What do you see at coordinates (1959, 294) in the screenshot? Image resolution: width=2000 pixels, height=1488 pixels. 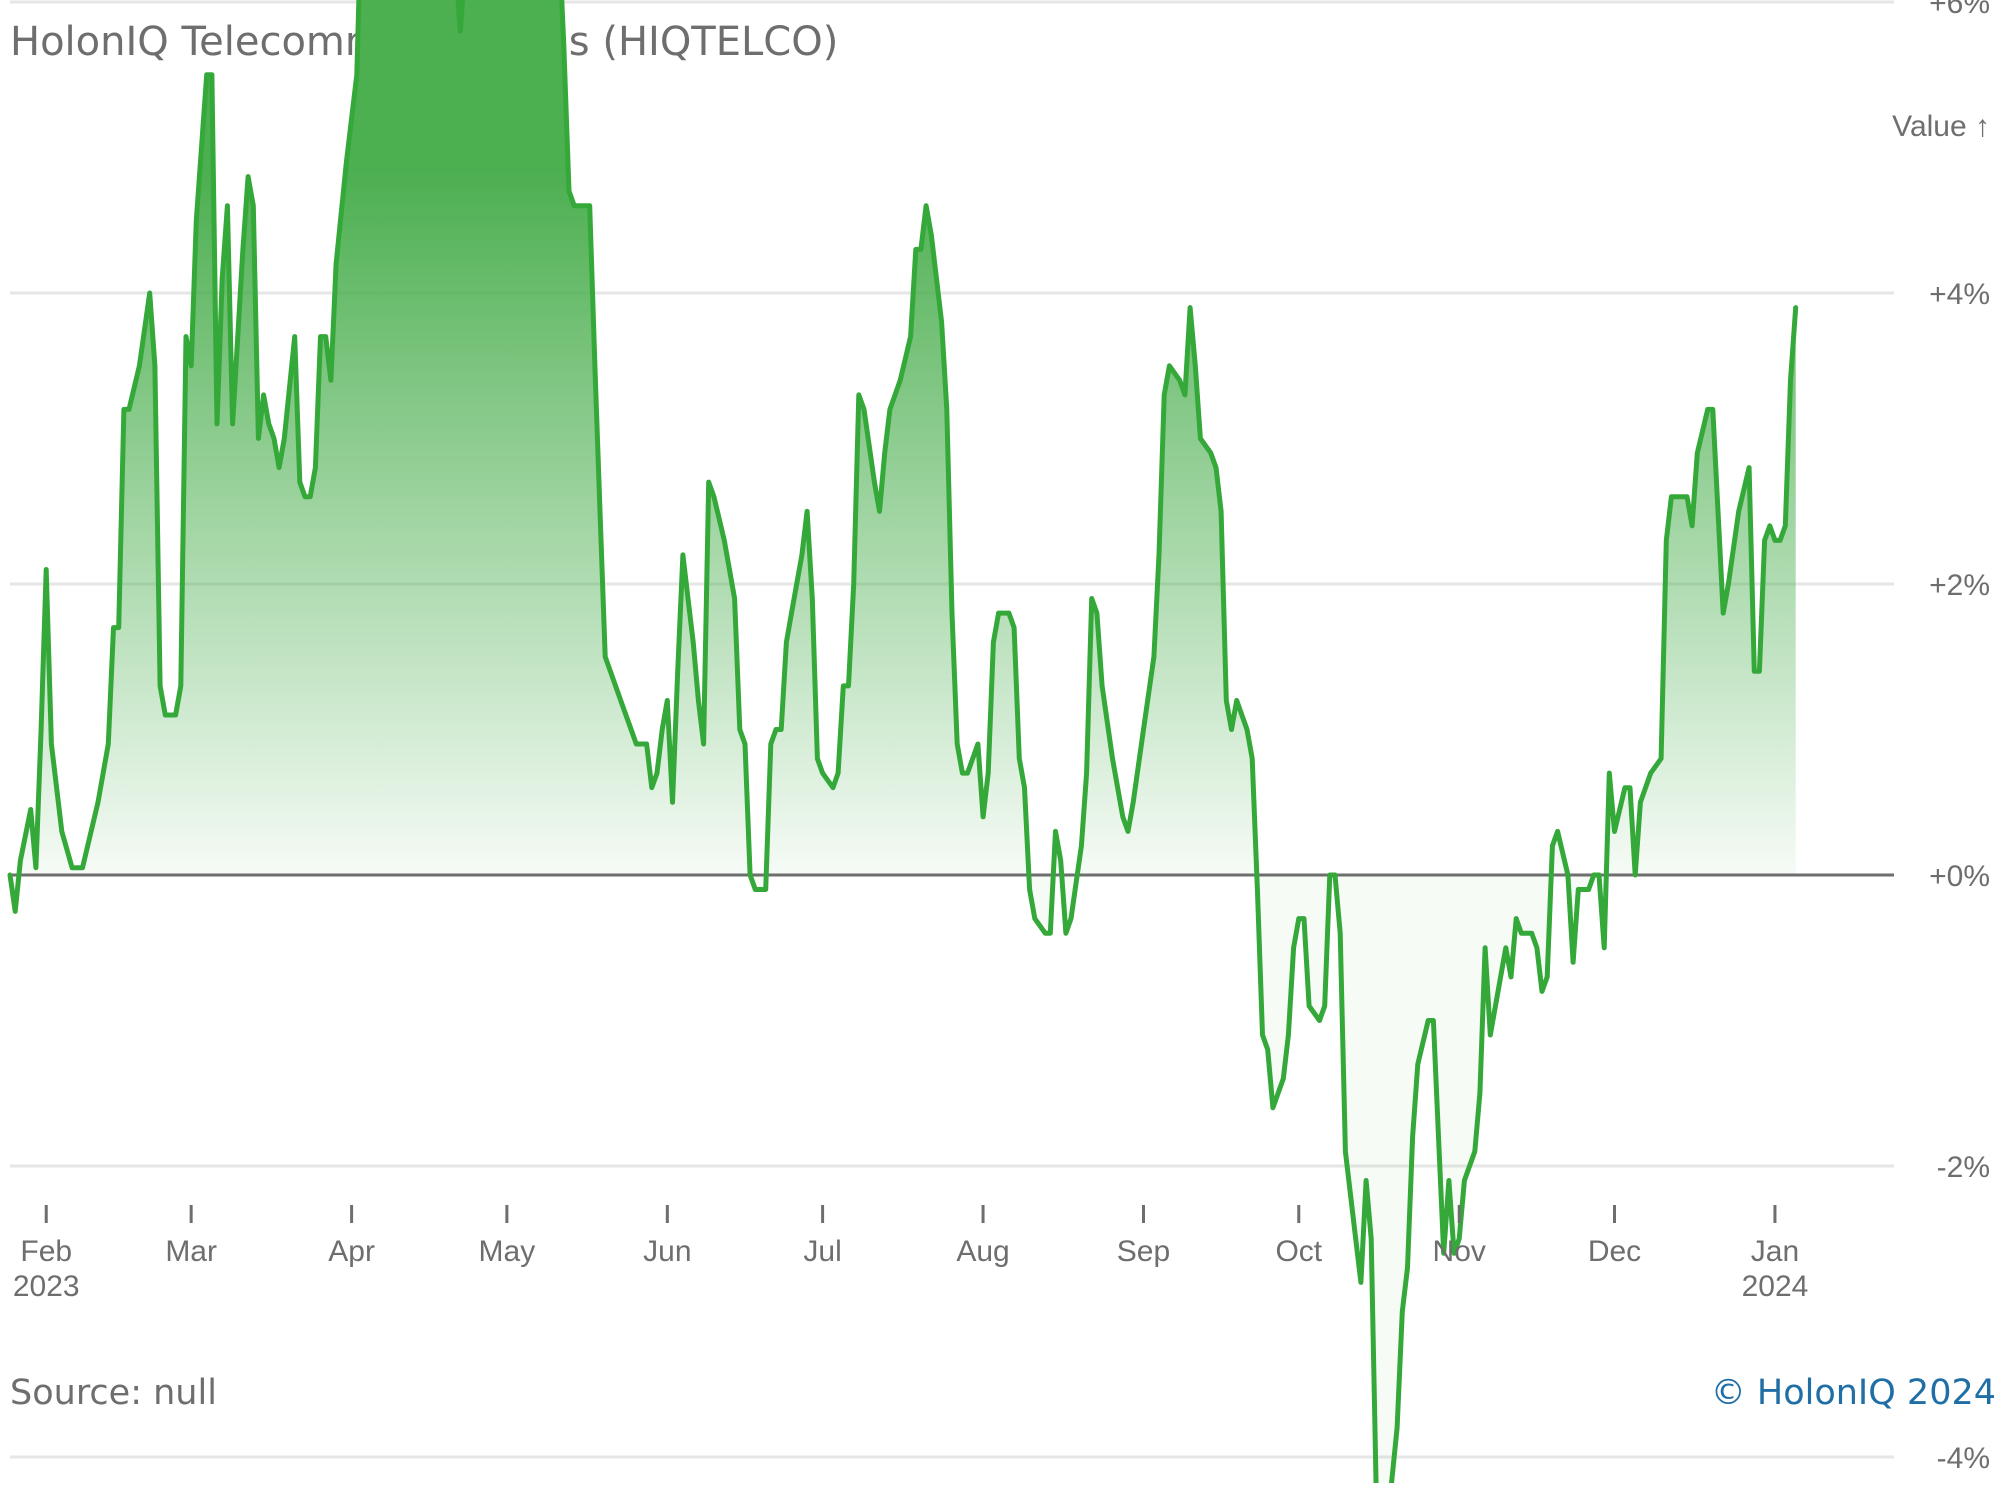 I see `y-tick-label: +4%` at bounding box center [1959, 294].